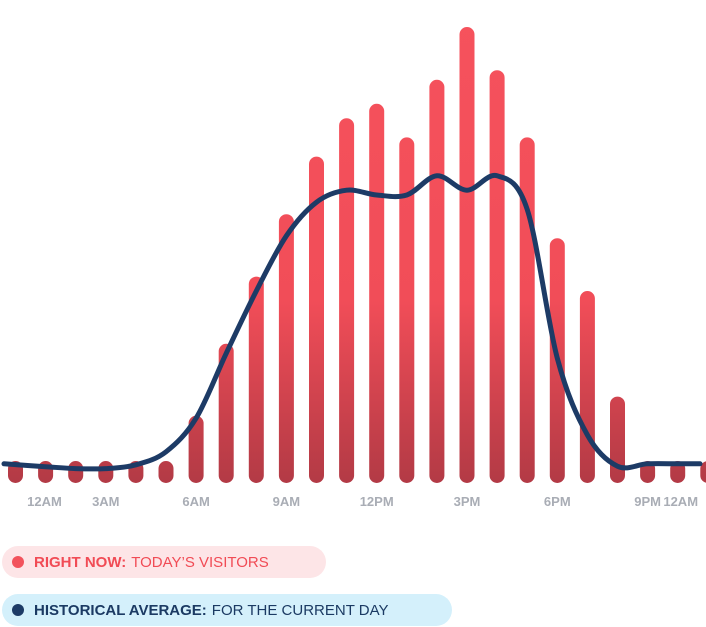 The image size is (706, 627). Describe the element at coordinates (377, 501) in the screenshot. I see `x-tick-label: 12PM` at that location.